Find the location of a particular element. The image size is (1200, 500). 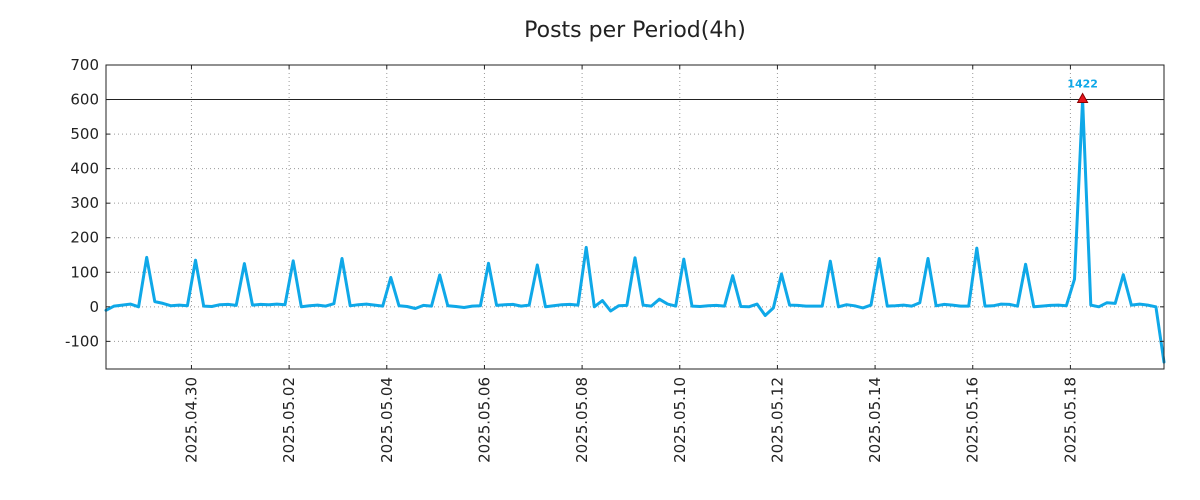

x-tick-label: 2025.05.14 is located at coordinates (875, 420).